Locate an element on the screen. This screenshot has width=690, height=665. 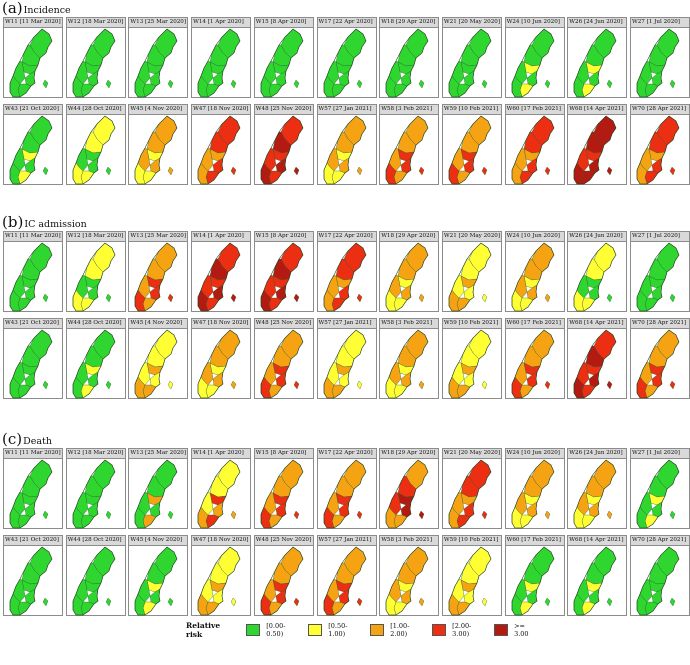
map-panel: W60 [17 Feb 2021] is located at coordinates (534, 144).